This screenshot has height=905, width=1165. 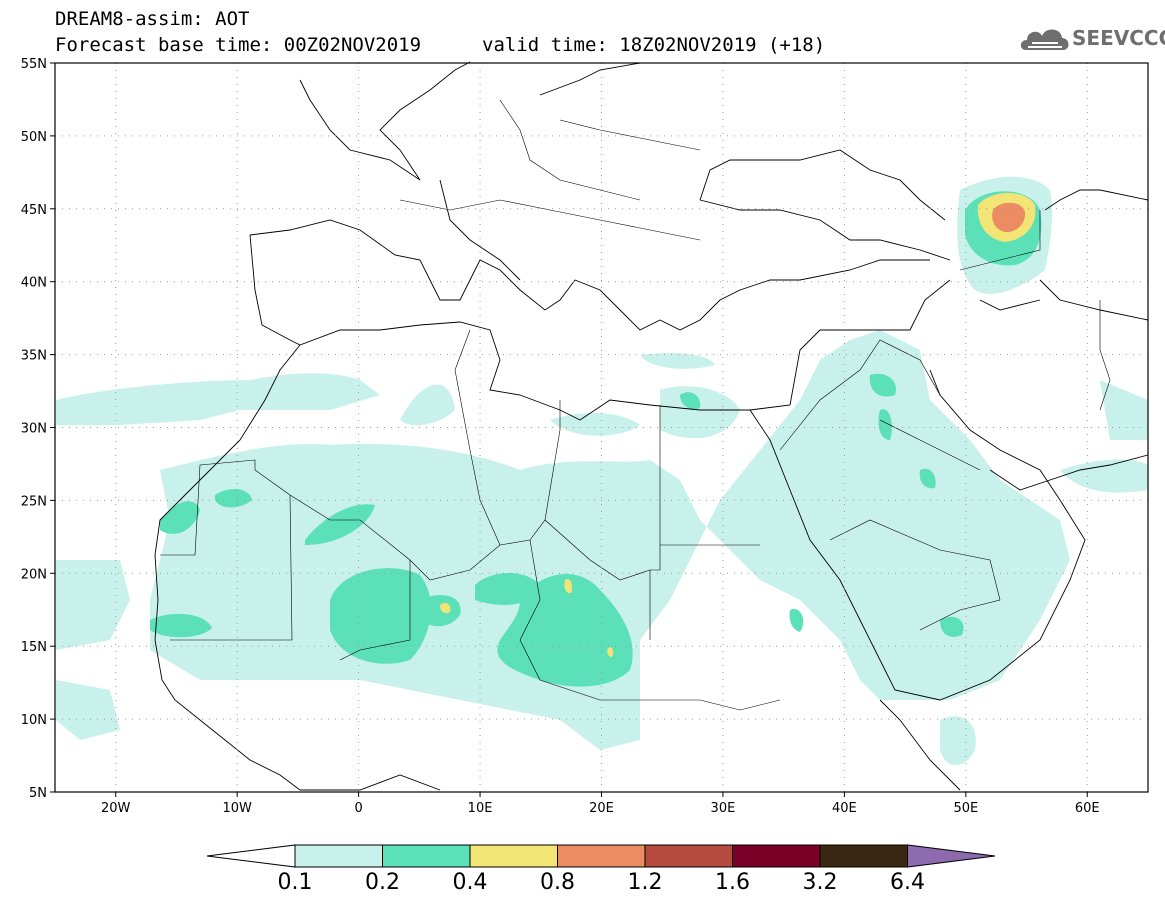 I want to click on logo-text: SEEVCCC, so click(x=1118, y=38).